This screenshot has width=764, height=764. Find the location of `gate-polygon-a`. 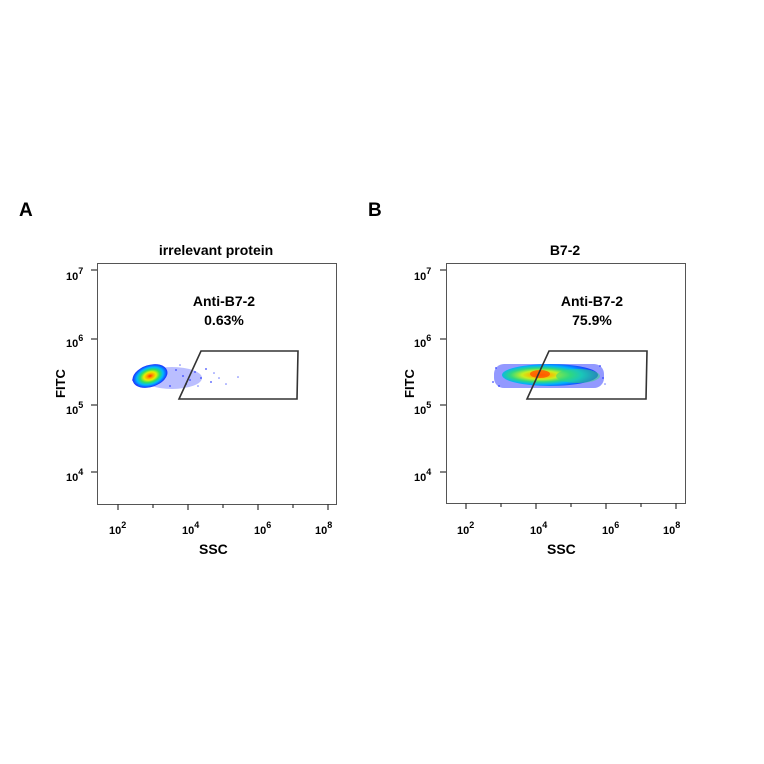

gate-polygon-a is located at coordinates (238, 375).